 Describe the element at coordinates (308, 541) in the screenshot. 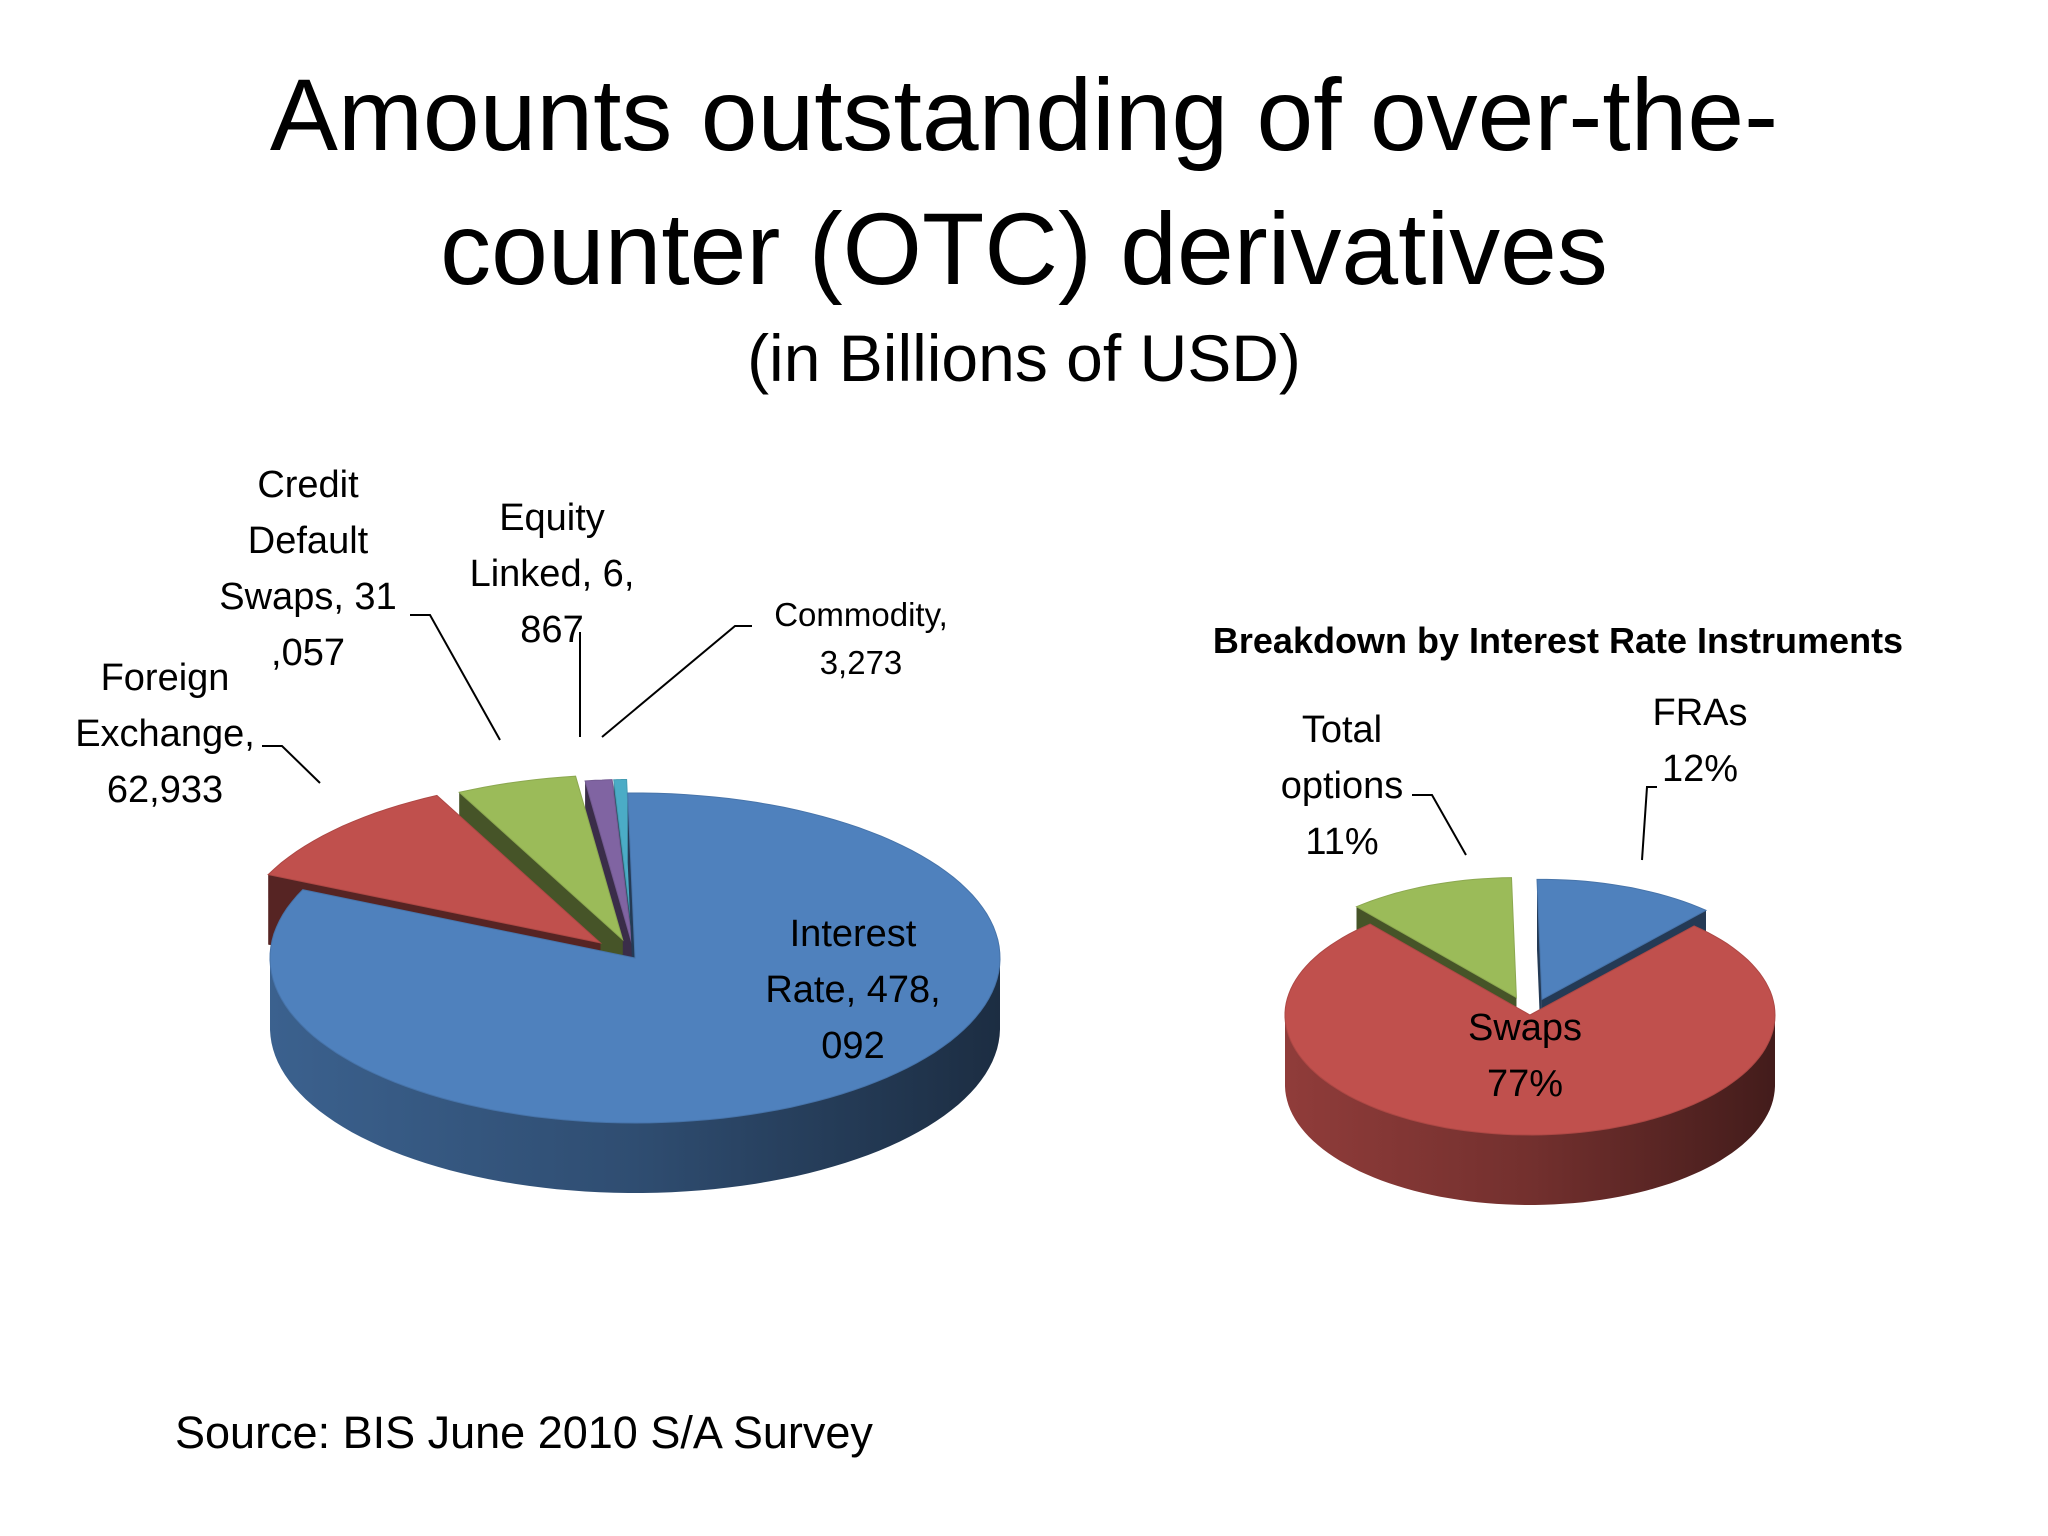

I see `data-label-line: Default` at that location.